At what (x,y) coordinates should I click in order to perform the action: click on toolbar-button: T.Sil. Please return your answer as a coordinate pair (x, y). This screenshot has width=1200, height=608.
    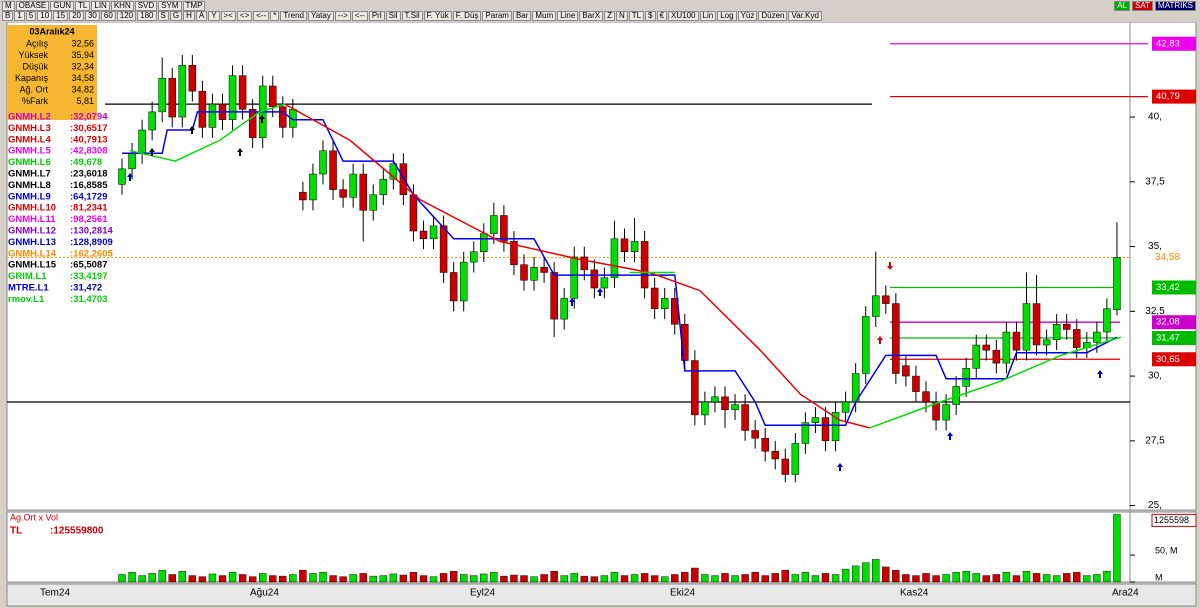
    Looking at the image, I should click on (412, 16).